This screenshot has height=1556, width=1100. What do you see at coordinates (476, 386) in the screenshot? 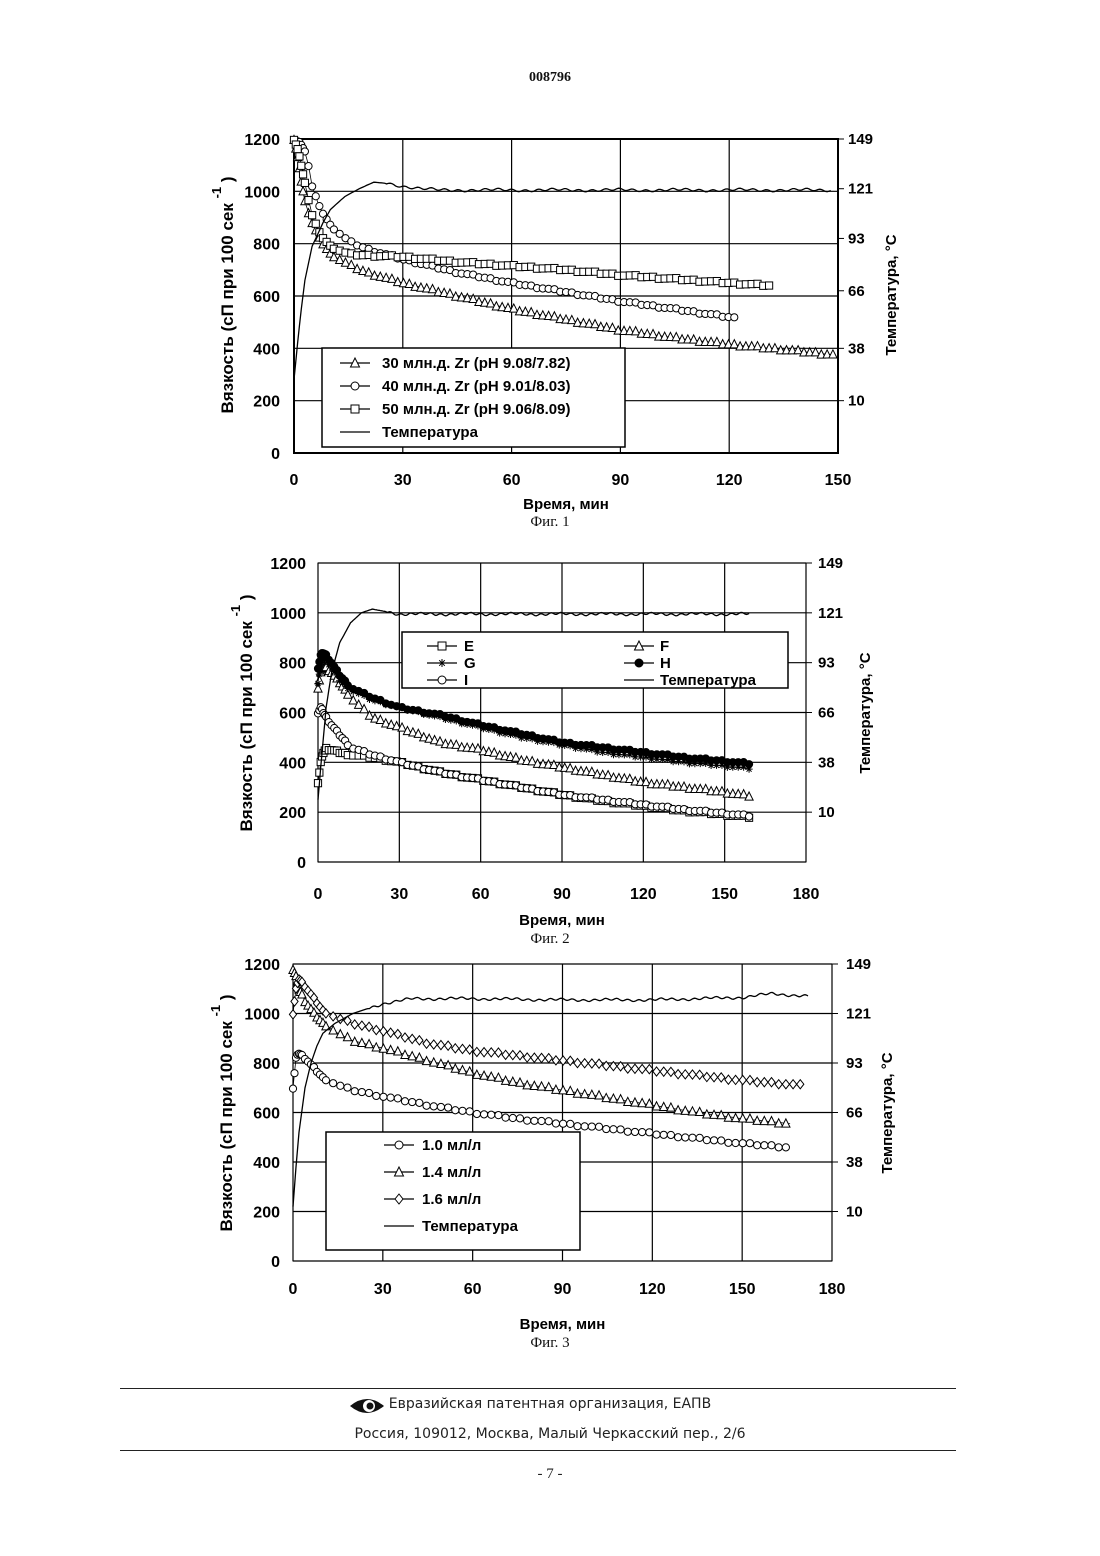
I see `legend-label: 40 млн.д. Zr (pH 9.01/8.03)` at bounding box center [476, 386].